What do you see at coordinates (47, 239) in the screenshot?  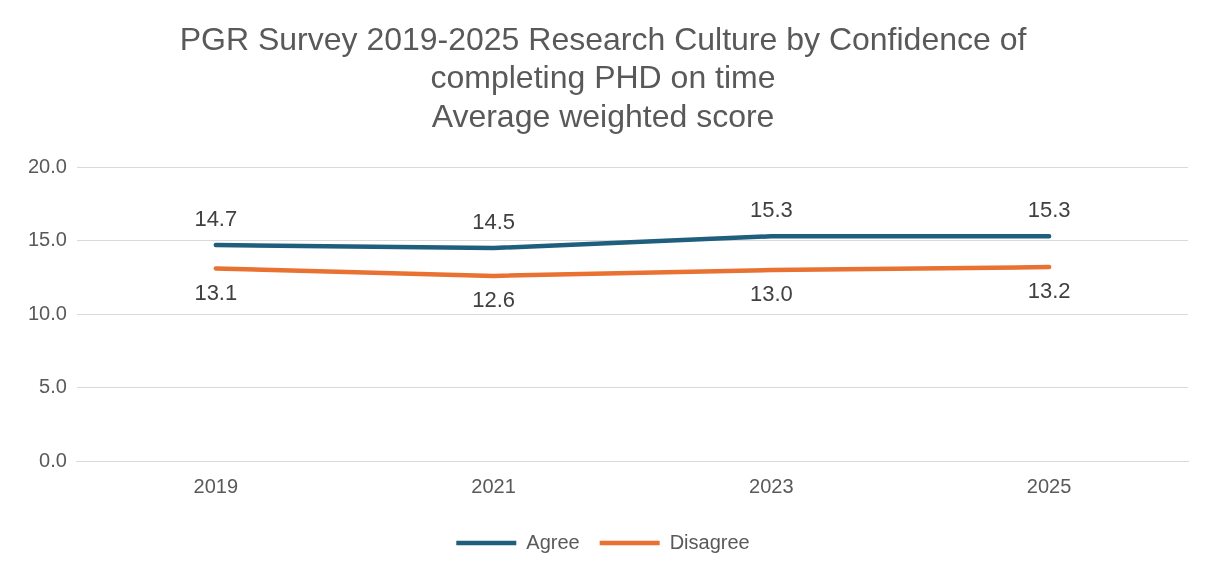 I see `y-tick-label: 15.0` at bounding box center [47, 239].